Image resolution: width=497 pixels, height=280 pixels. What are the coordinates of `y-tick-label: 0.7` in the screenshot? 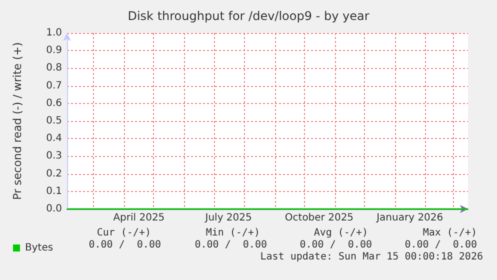 It's located at (54, 86).